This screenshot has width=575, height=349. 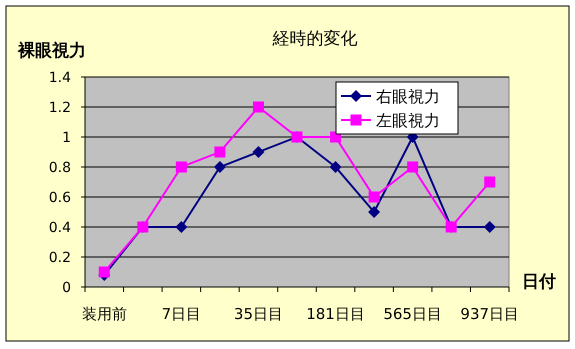 I want to click on ytick: 0.4, so click(x=59, y=228).